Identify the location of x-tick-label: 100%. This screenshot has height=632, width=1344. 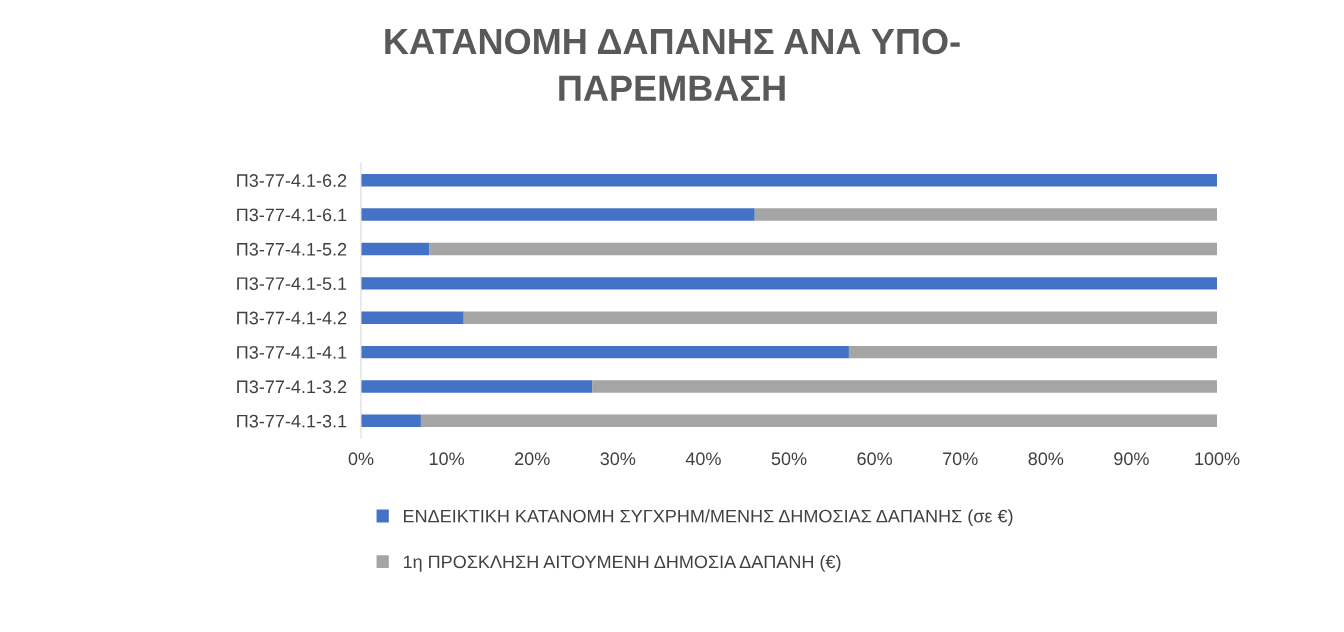
(1217, 459).